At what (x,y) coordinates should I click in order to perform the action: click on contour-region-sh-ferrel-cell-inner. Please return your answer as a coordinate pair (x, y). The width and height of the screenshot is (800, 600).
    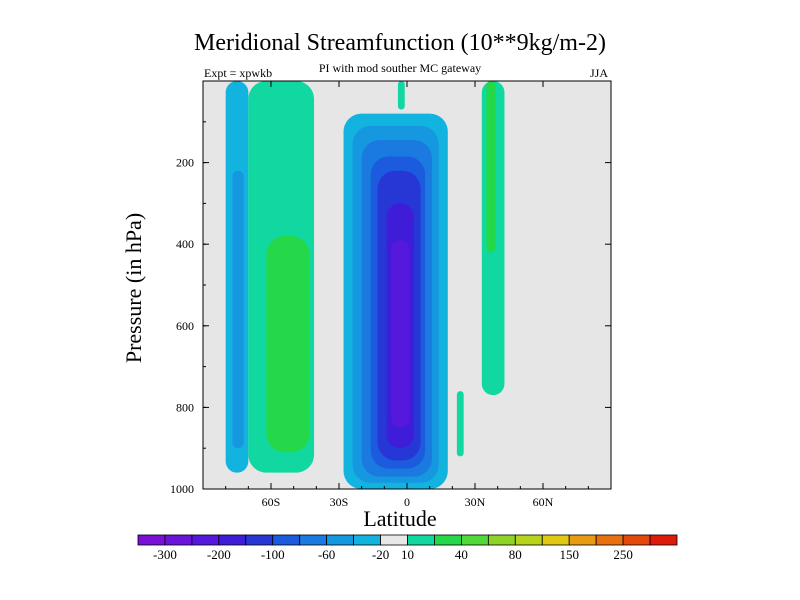
    Looking at the image, I should click on (288, 344).